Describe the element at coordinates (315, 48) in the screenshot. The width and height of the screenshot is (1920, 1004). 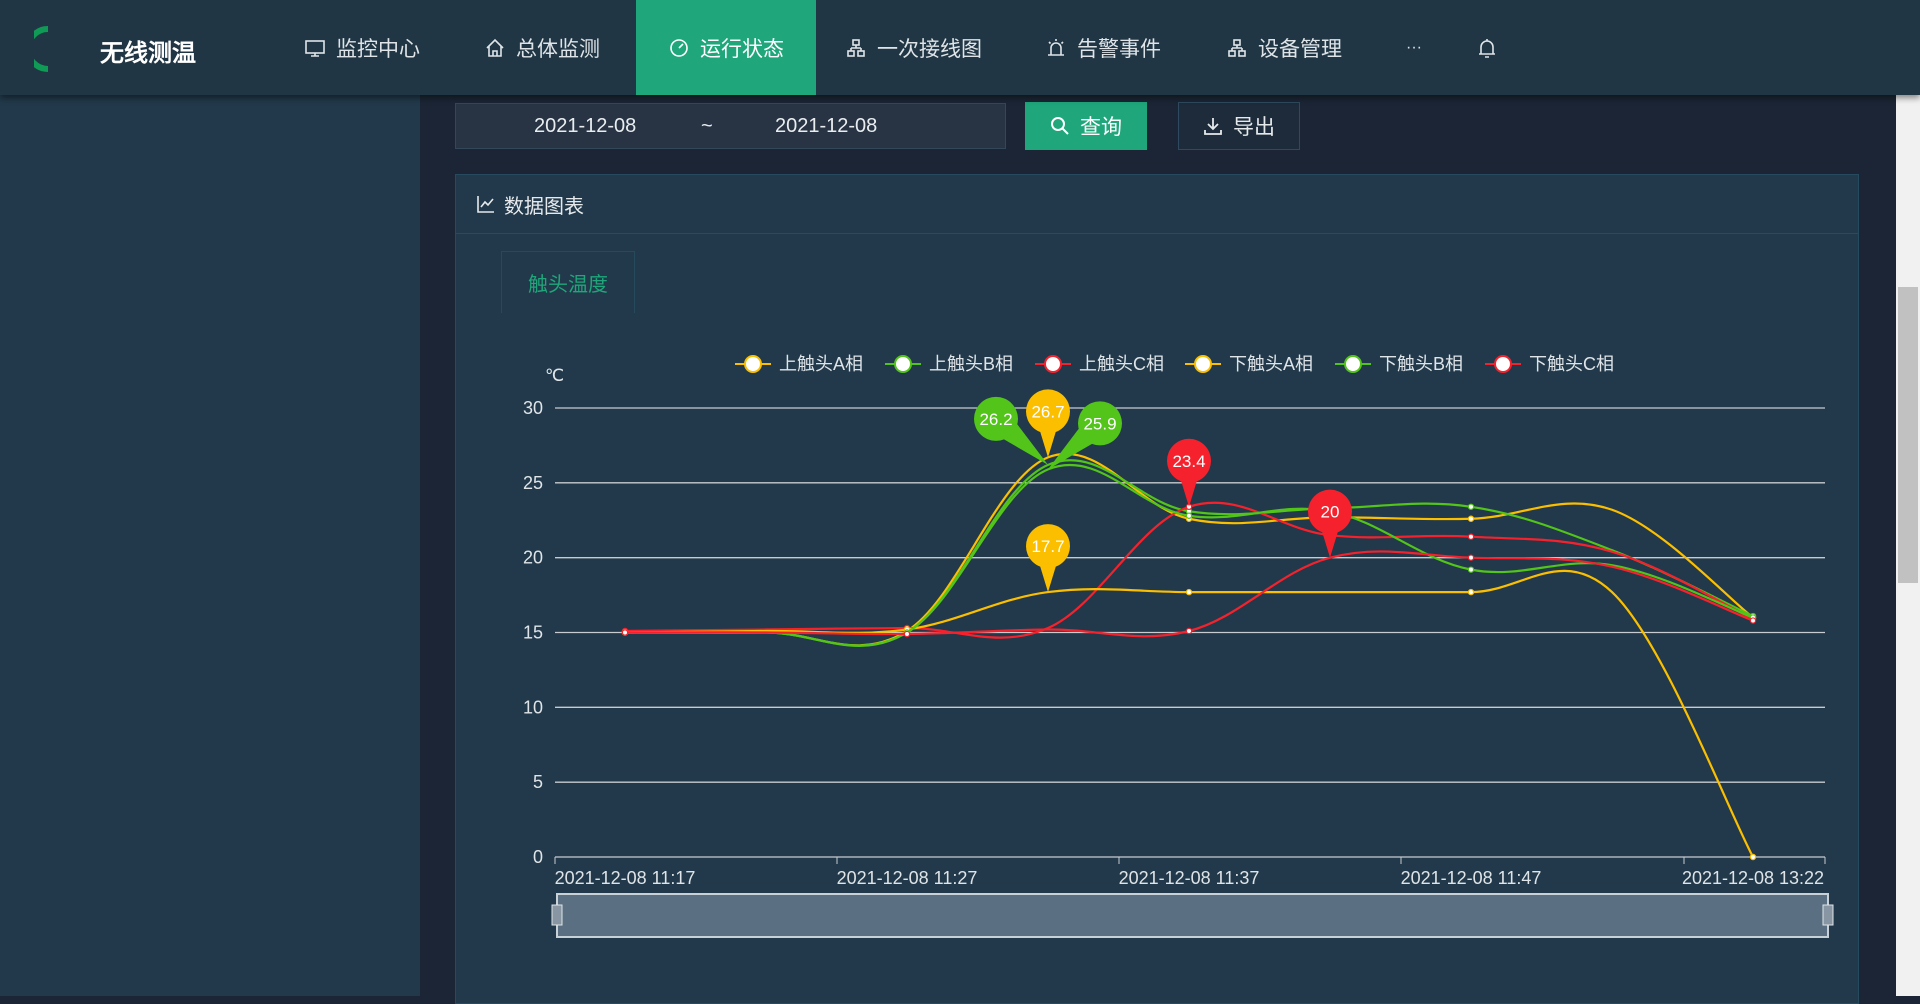
I see `monitor-icon` at that location.